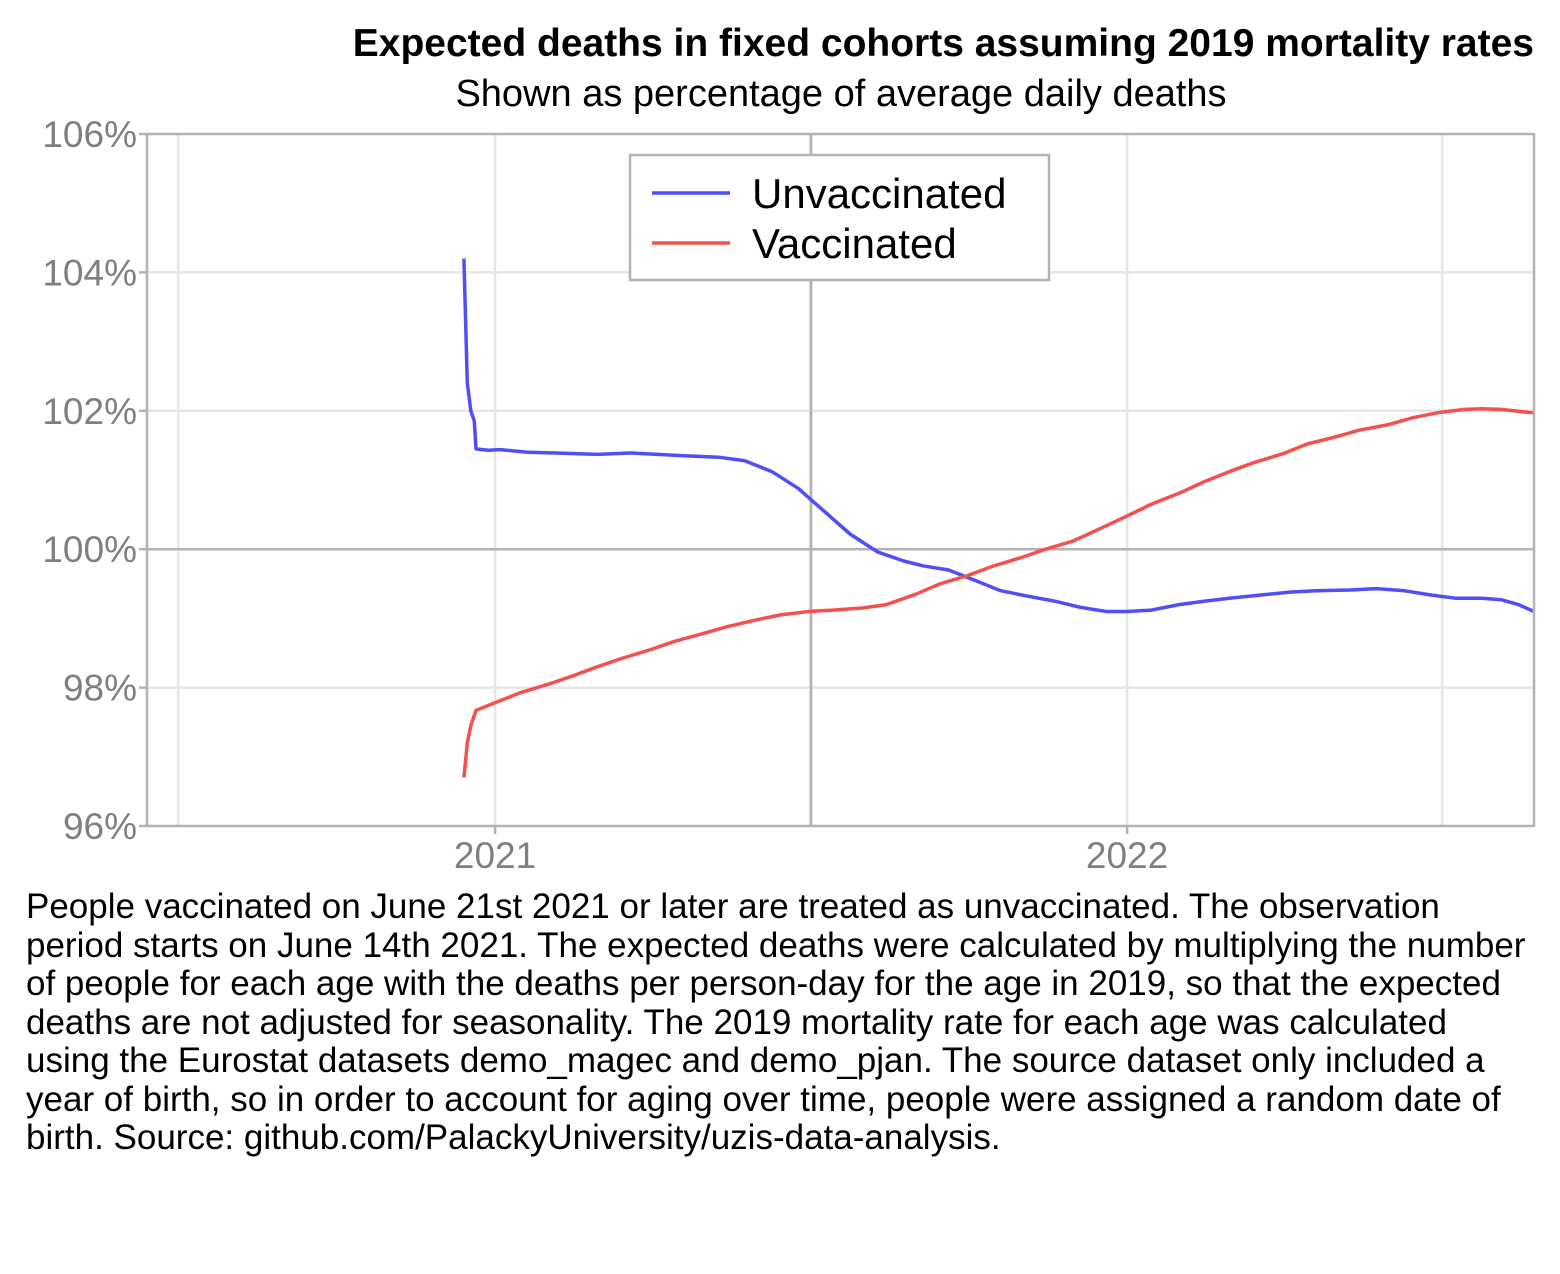 The width and height of the screenshot is (1560, 1274). What do you see at coordinates (100, 826) in the screenshot?
I see `y-tick-label: 96%` at bounding box center [100, 826].